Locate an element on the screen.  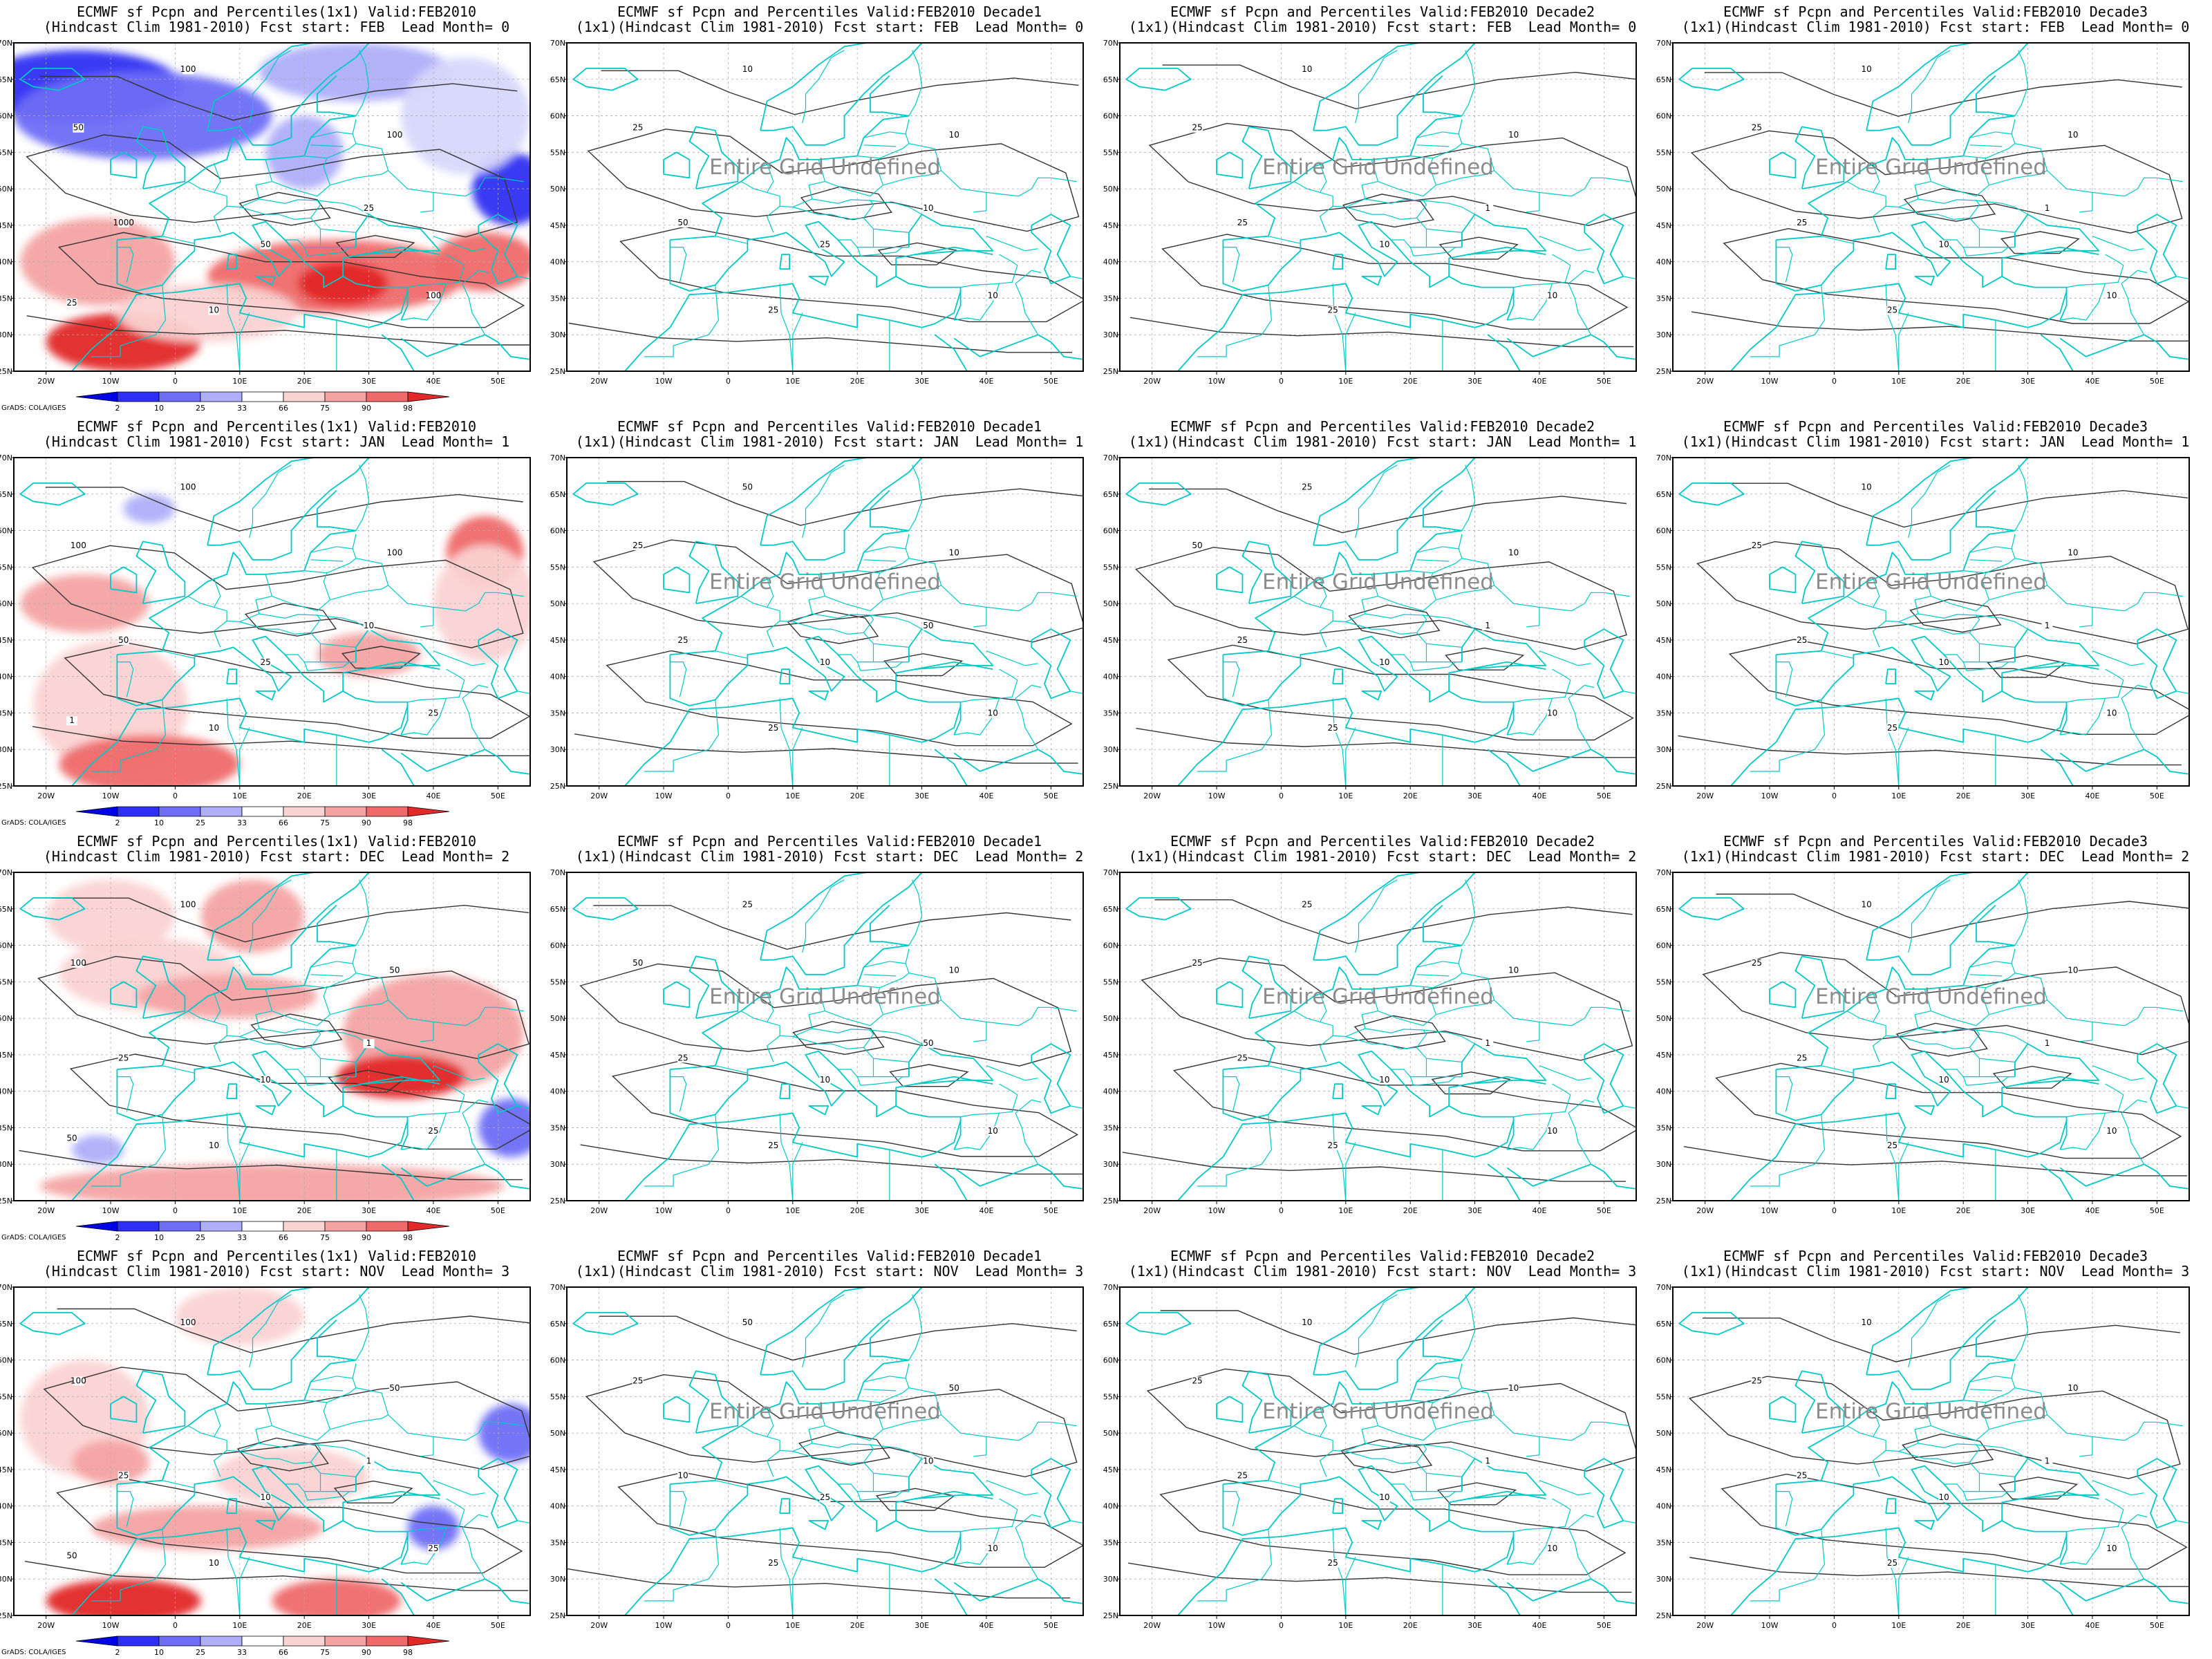
lon-tick-label: 0 is located at coordinates (1835, 1210).